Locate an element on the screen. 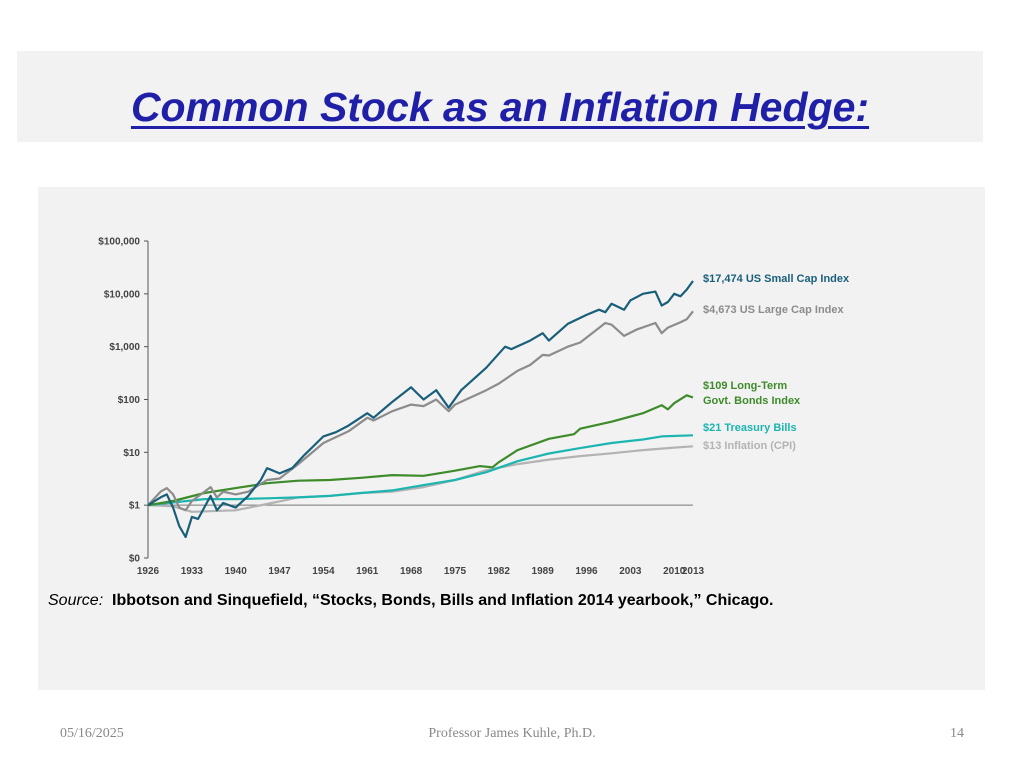 This screenshot has width=1024, height=768. x-tick-label: 1961 is located at coordinates (367, 571).